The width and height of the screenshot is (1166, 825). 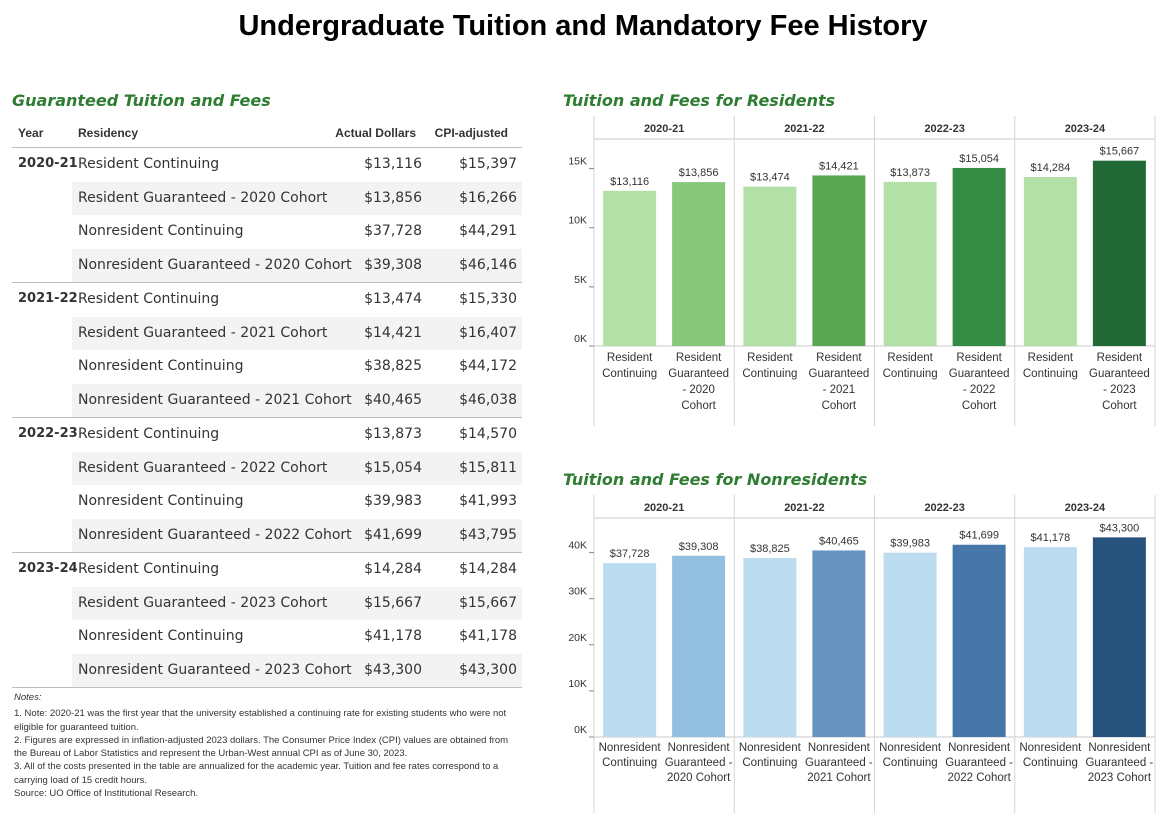 What do you see at coordinates (215, 534) in the screenshot?
I see `residency-cell: Nonresident Guaranteed - 2022 Cohort` at bounding box center [215, 534].